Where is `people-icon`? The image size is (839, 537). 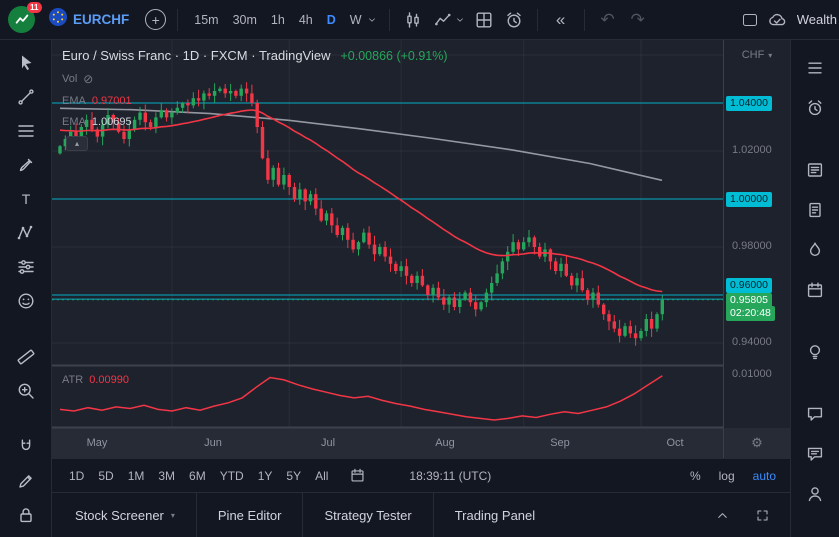 people-icon is located at coordinates (815, 494).